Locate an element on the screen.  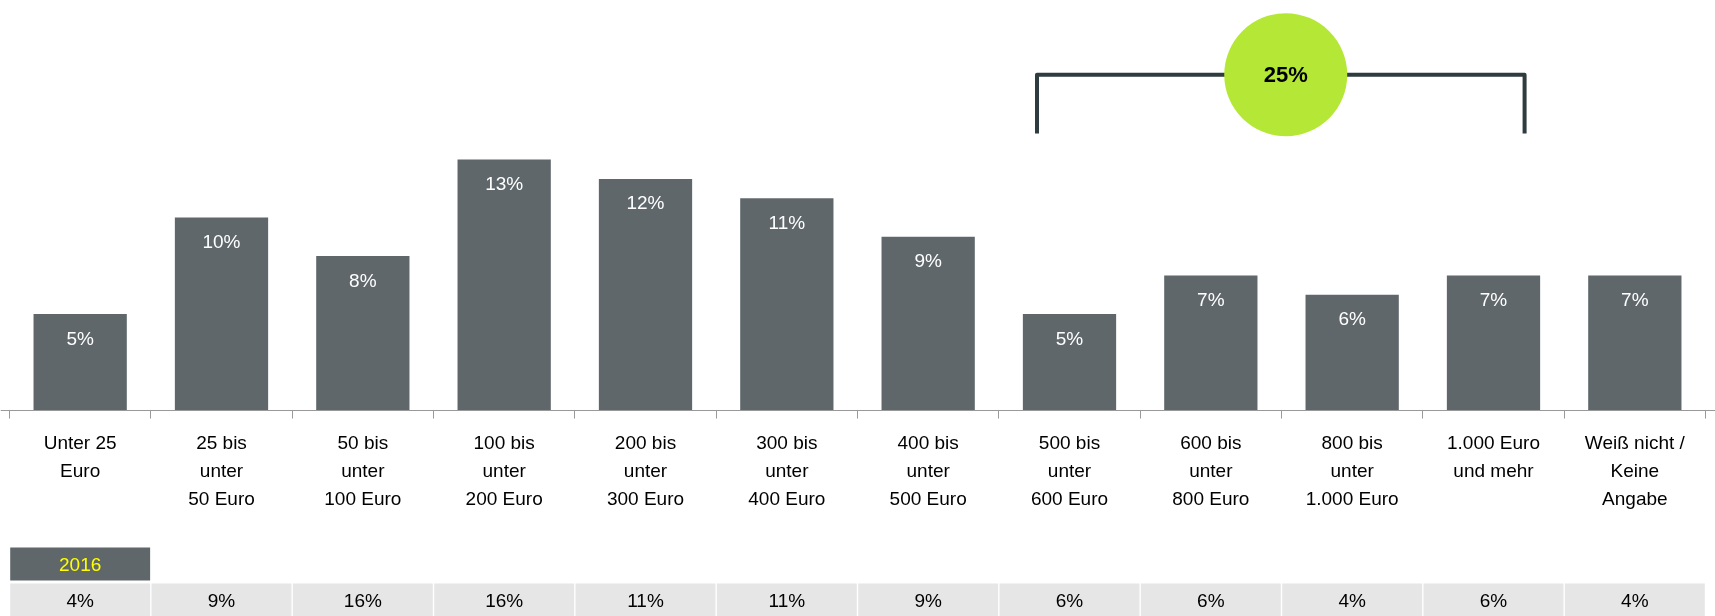
data-label: 12% is located at coordinates (645, 203).